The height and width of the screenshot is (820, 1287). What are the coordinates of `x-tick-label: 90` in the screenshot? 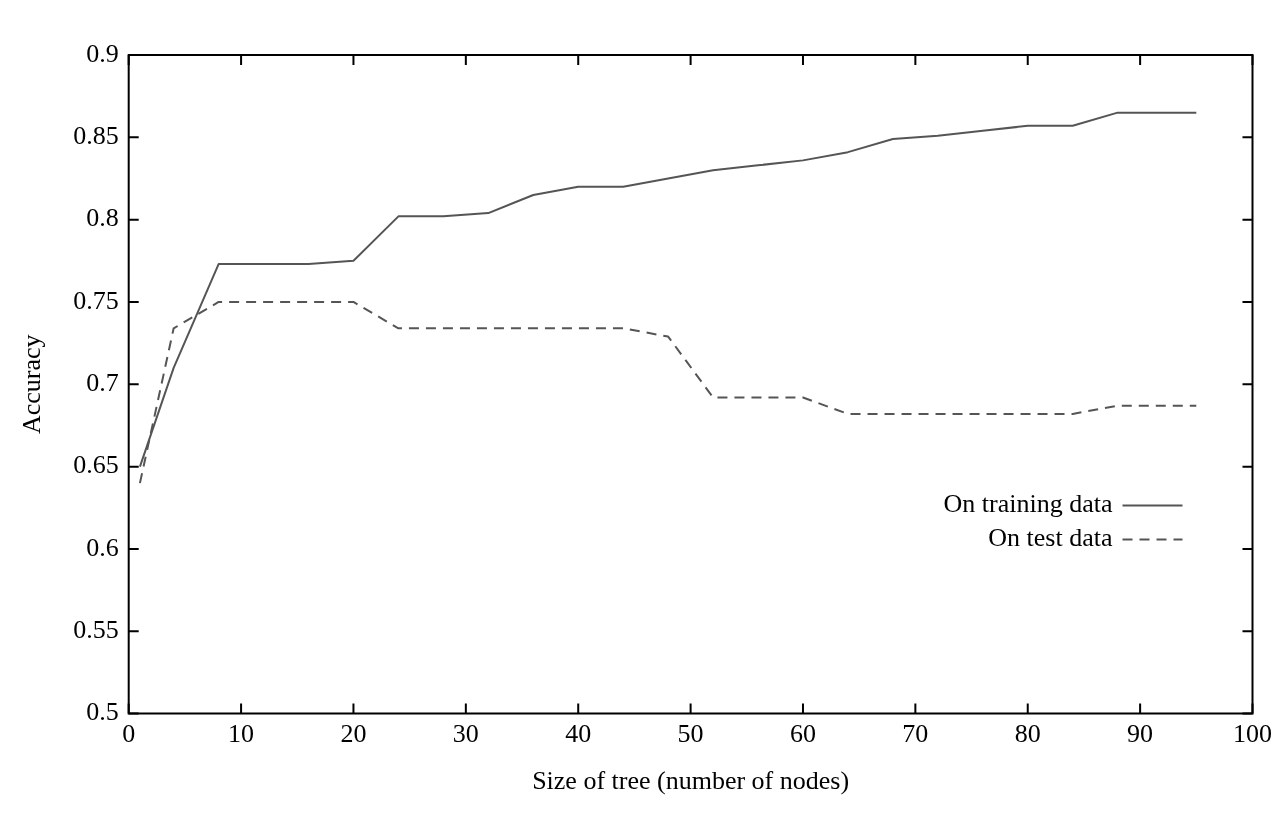 It's located at (1140, 734).